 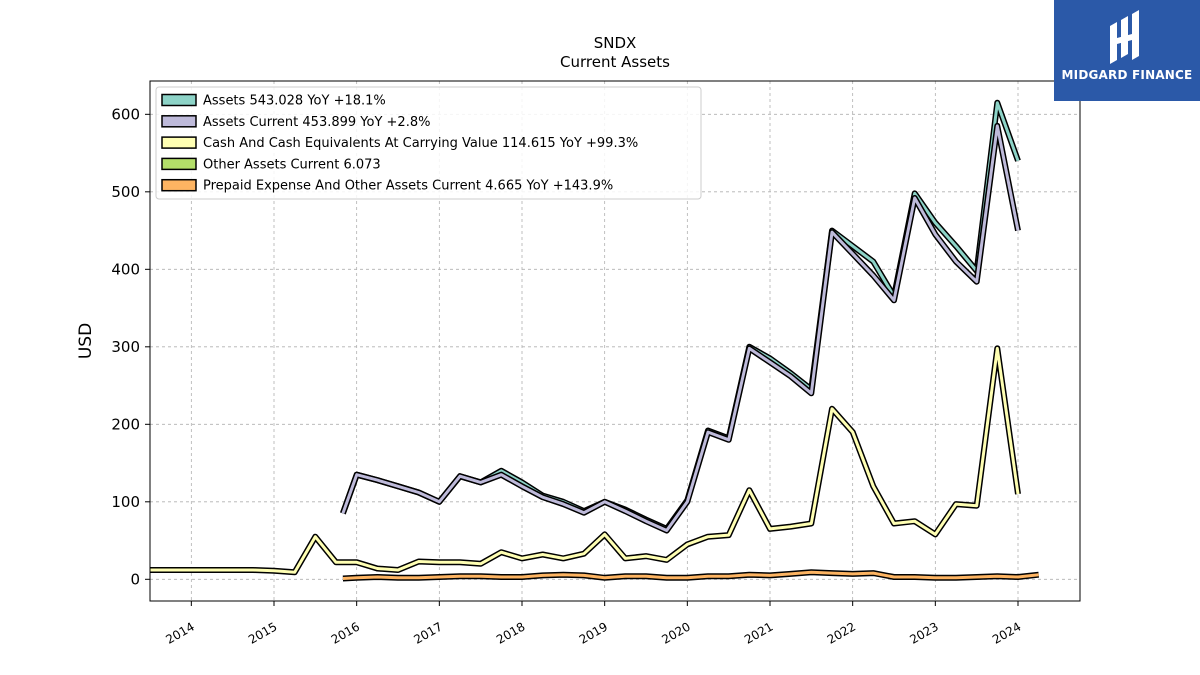 I want to click on x-tick-label: 2015, so click(x=262, y=632).